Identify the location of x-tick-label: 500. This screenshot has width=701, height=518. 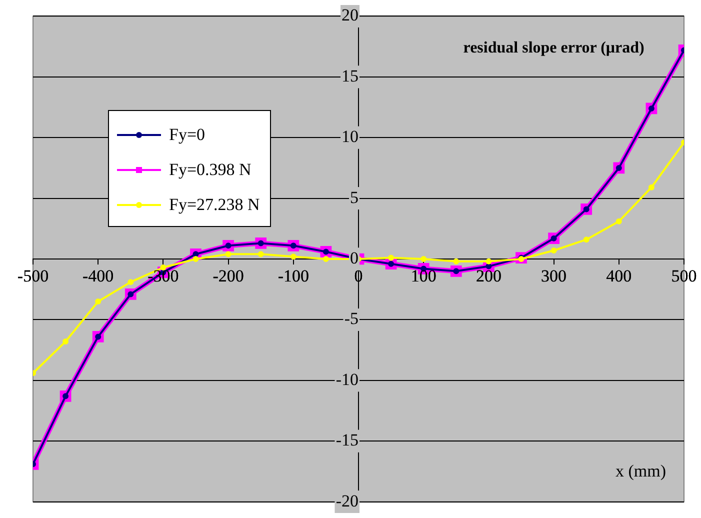
(684, 276).